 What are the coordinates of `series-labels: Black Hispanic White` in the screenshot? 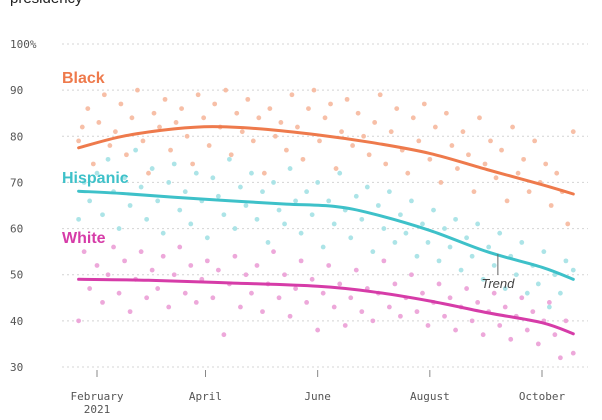 It's located at (95, 158).